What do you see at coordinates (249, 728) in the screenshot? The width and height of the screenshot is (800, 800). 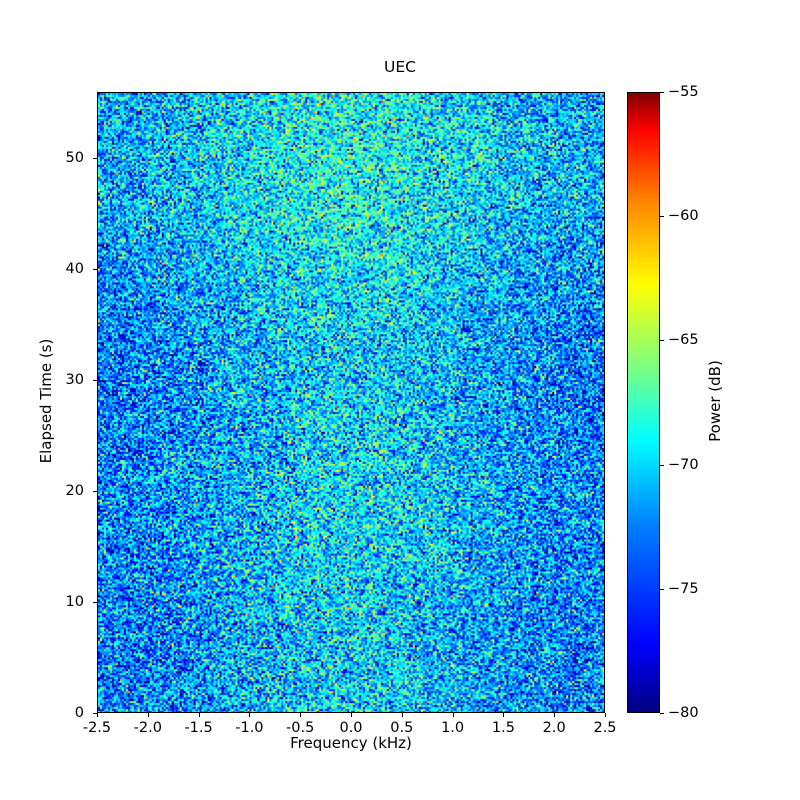 I see `x-tick-label: -1.0` at bounding box center [249, 728].